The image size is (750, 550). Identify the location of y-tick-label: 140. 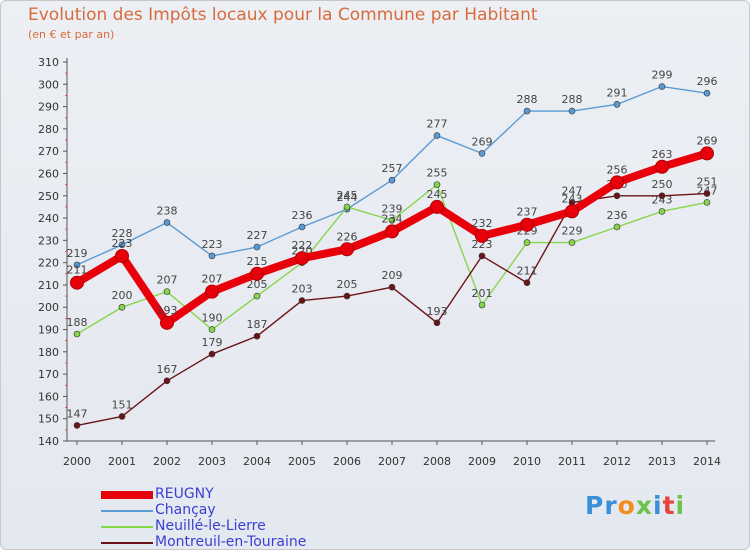
(48, 441).